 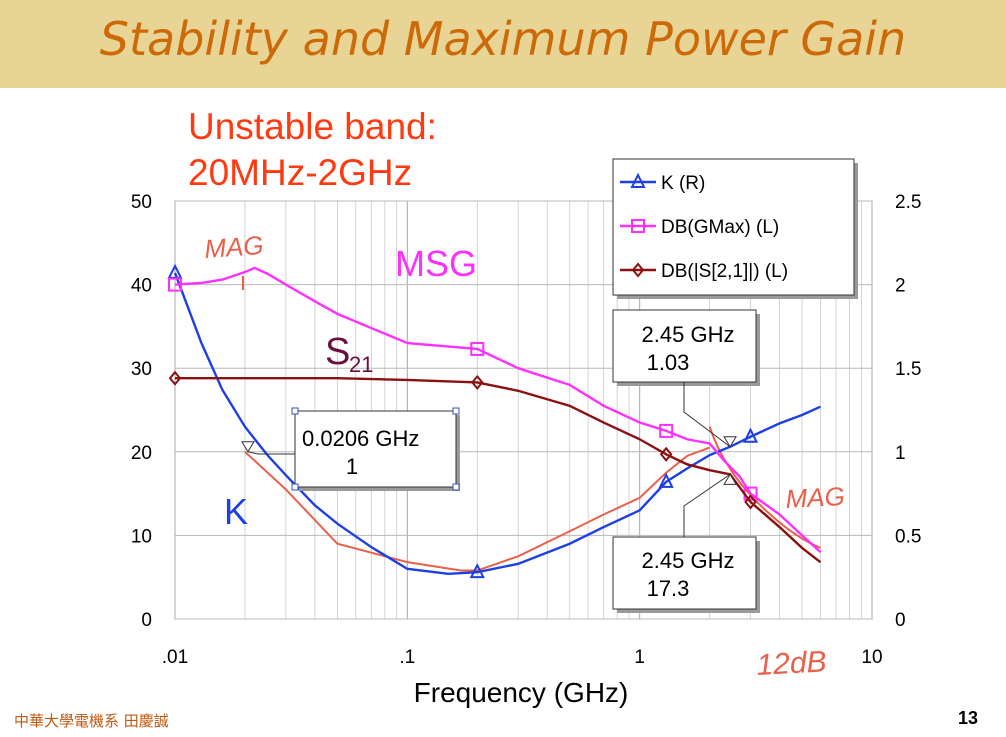 What do you see at coordinates (900, 620) in the screenshot?
I see `y-right-tick-label: 0` at bounding box center [900, 620].